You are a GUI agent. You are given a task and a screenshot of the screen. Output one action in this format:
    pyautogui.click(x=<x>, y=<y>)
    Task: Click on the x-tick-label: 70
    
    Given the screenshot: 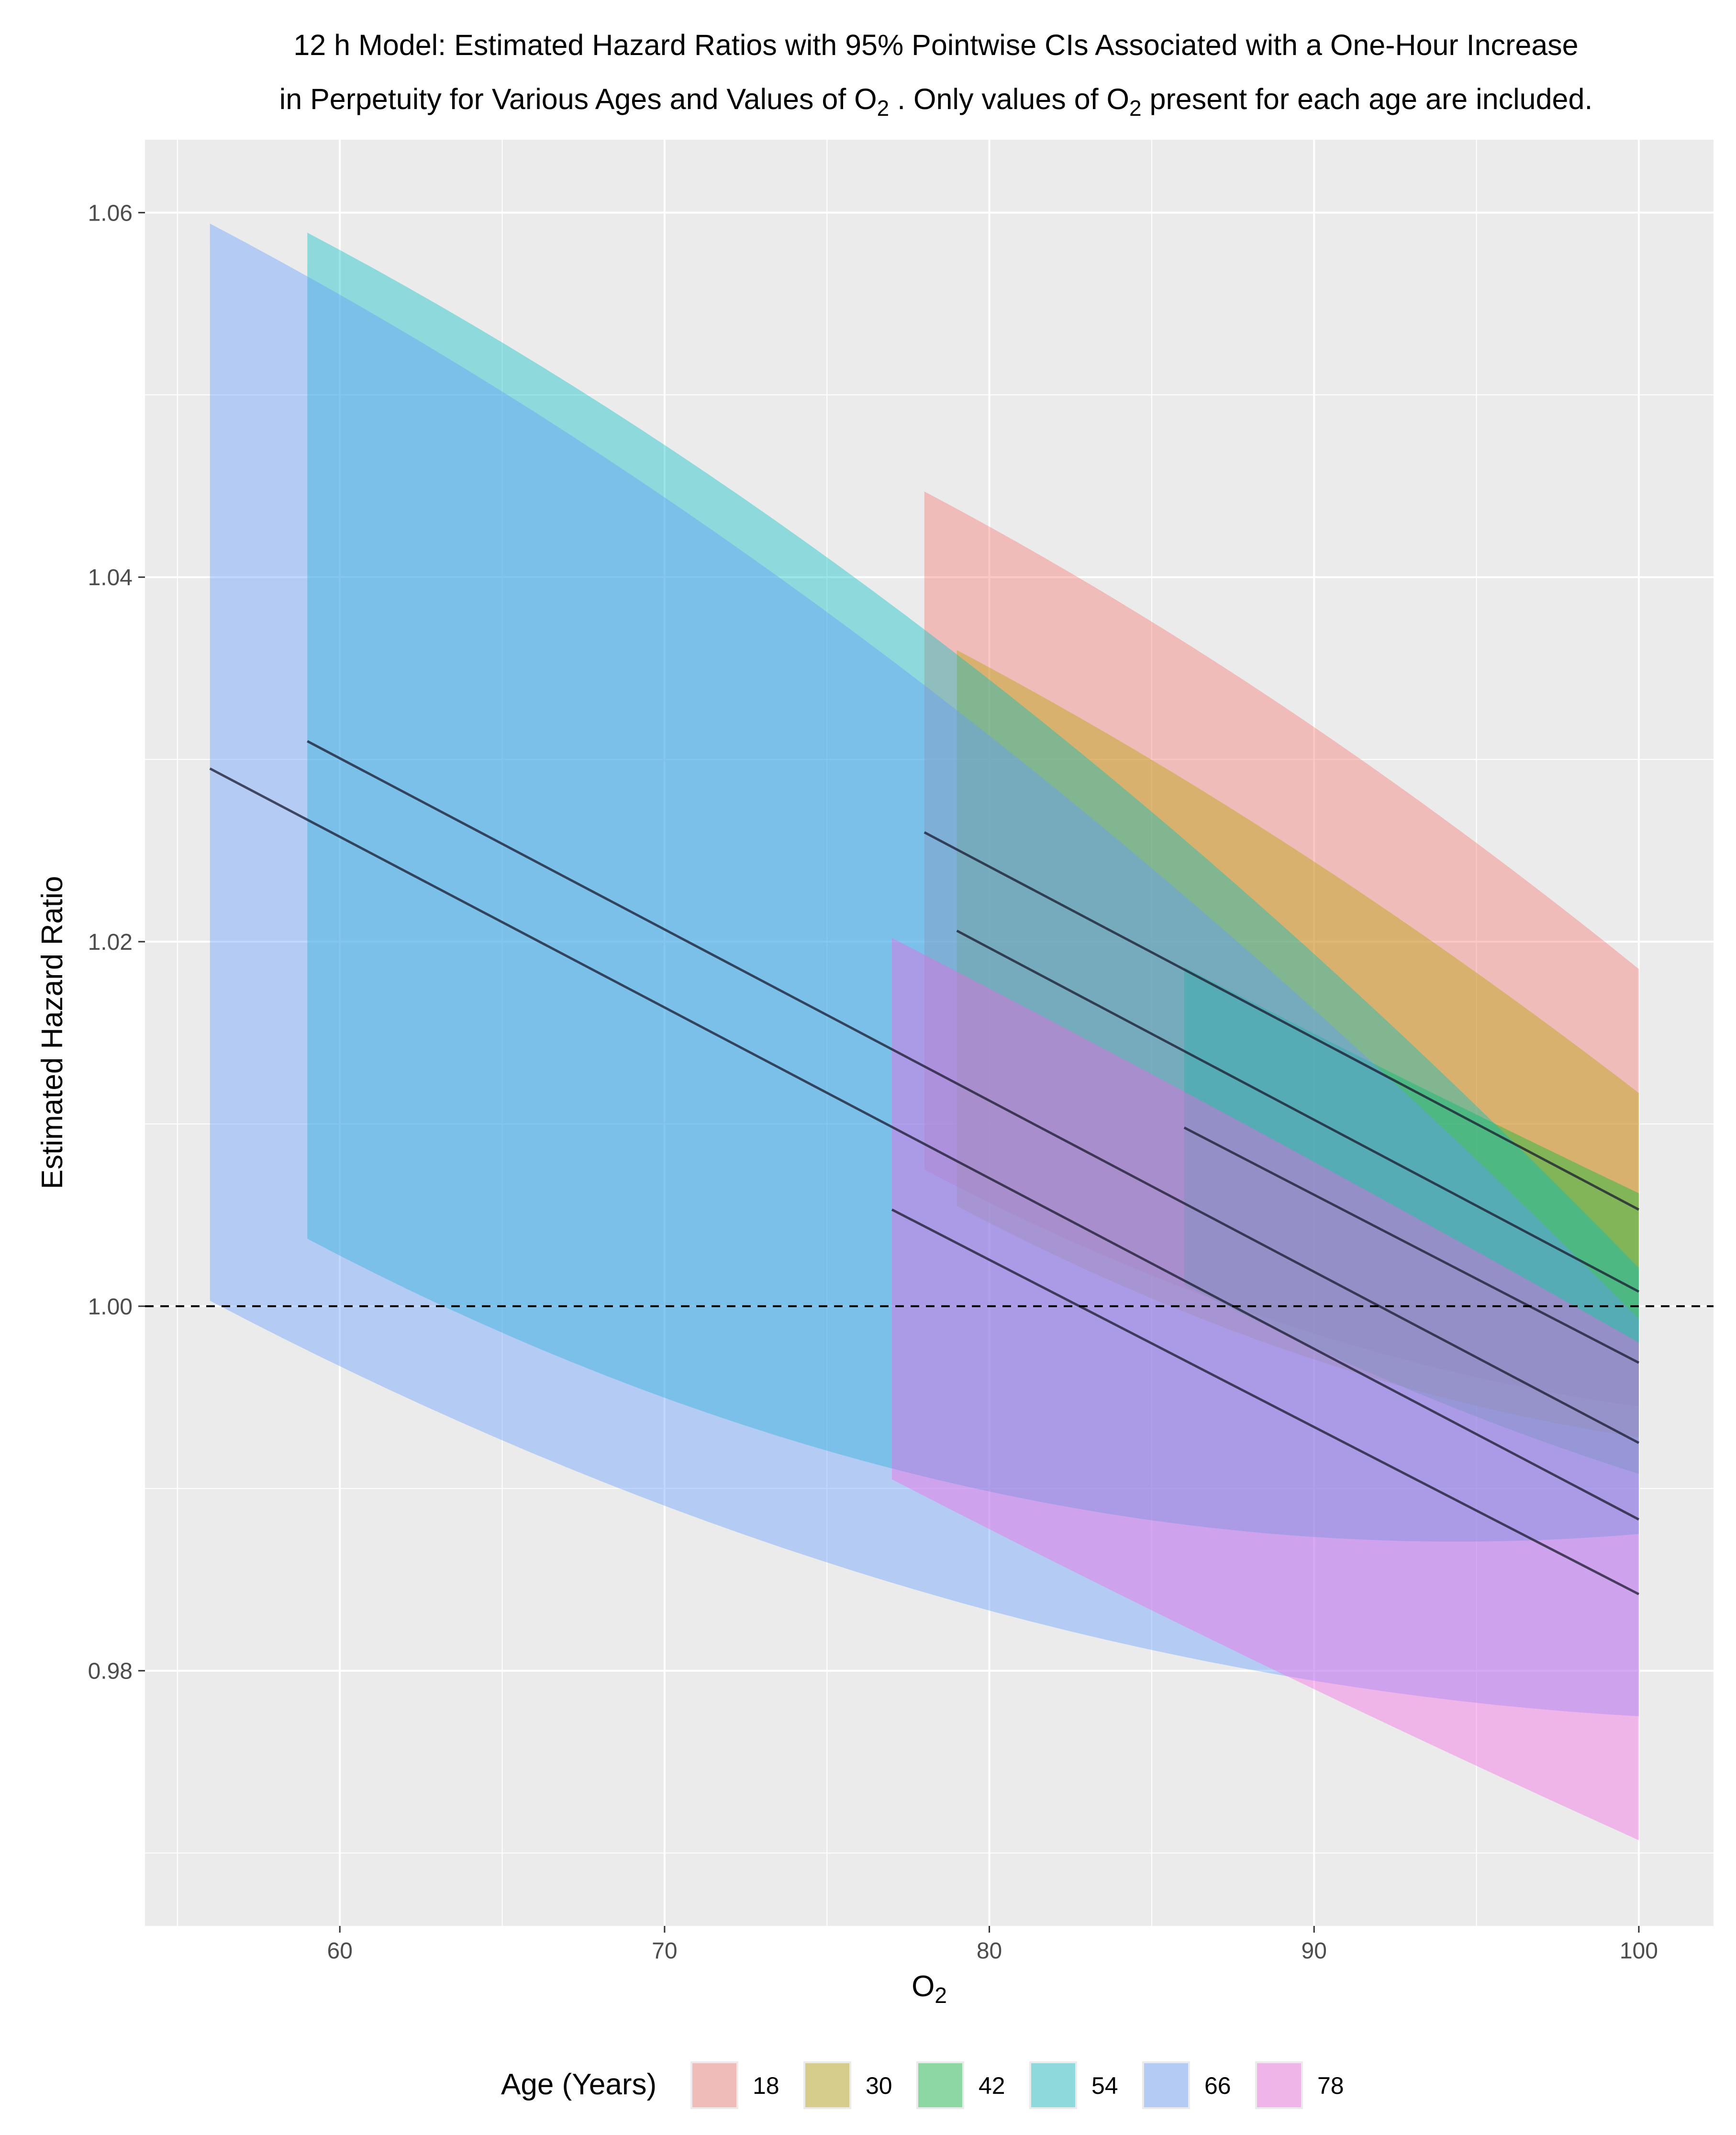 What is the action you would take?
    pyautogui.click(x=664, y=1951)
    